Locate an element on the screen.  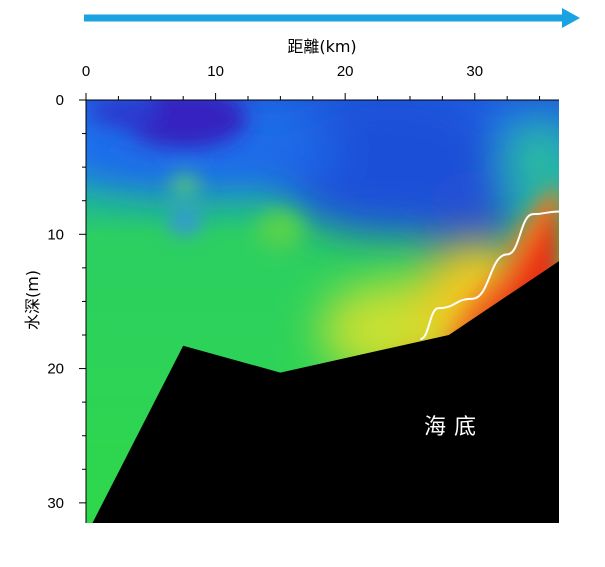
y-axis-ticks: 0 10 20 30 is located at coordinates (66, 302).